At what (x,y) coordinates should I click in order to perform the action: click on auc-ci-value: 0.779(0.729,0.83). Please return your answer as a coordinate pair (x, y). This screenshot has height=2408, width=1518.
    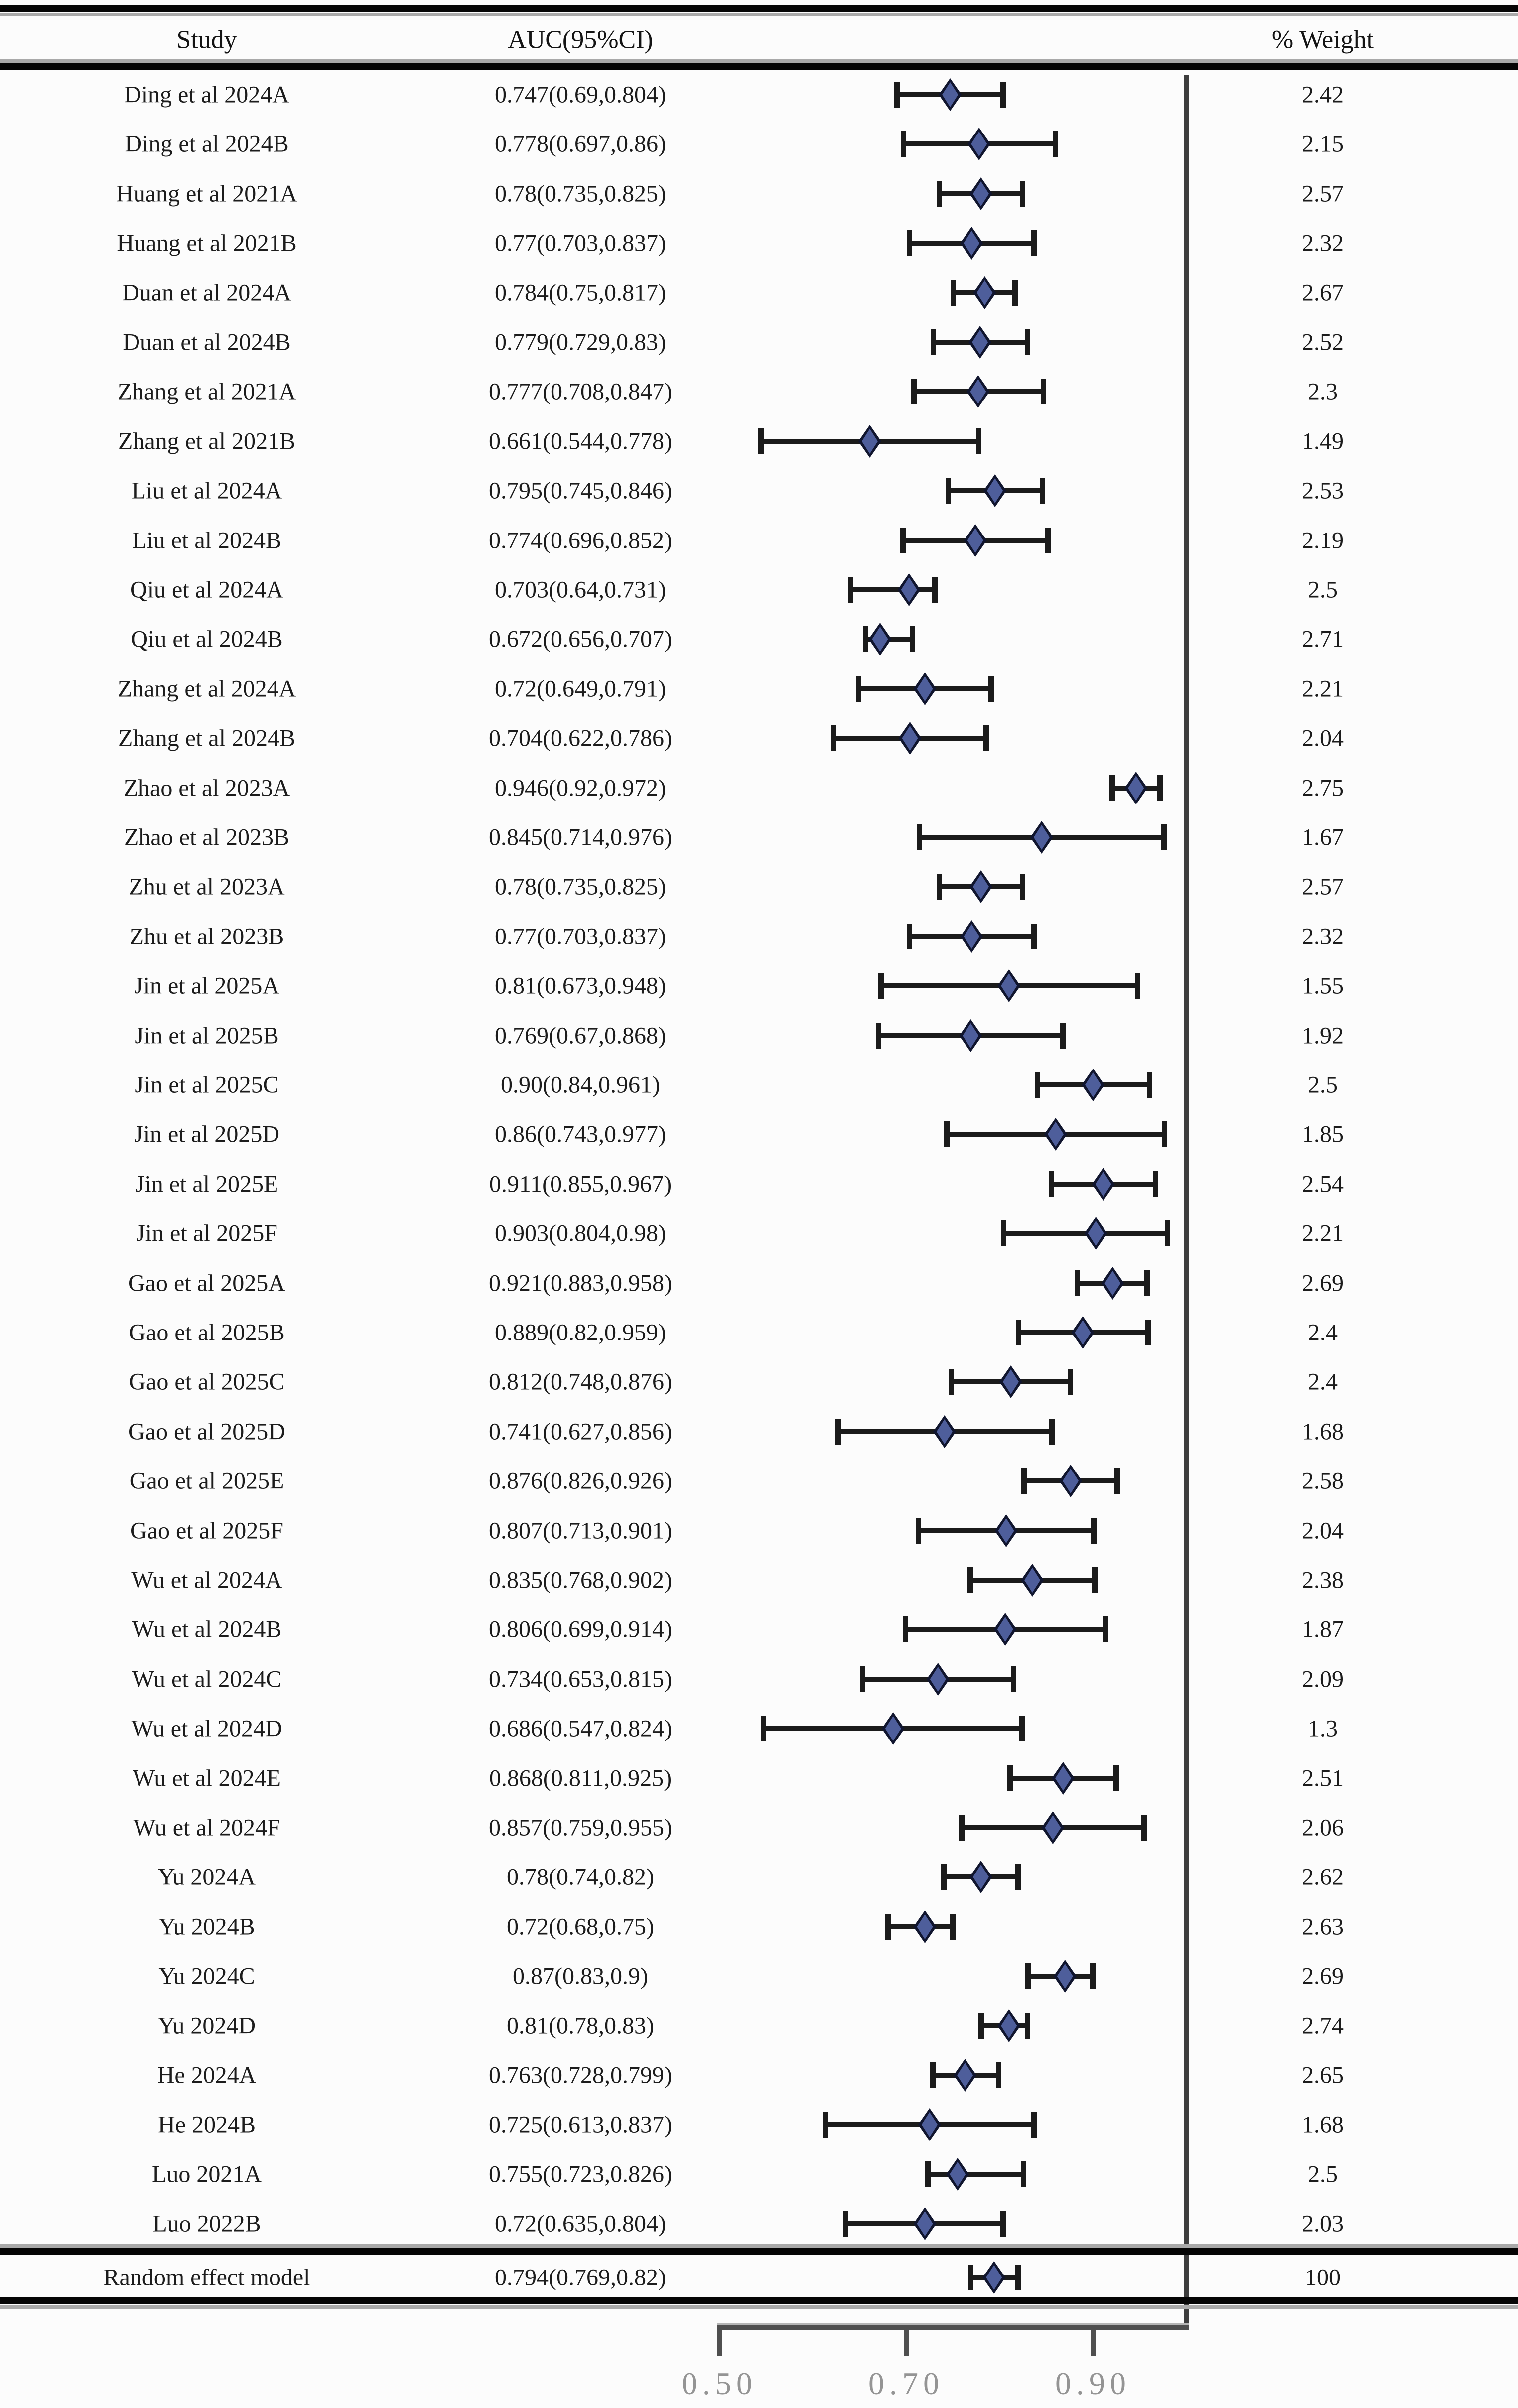
    Looking at the image, I should click on (580, 342).